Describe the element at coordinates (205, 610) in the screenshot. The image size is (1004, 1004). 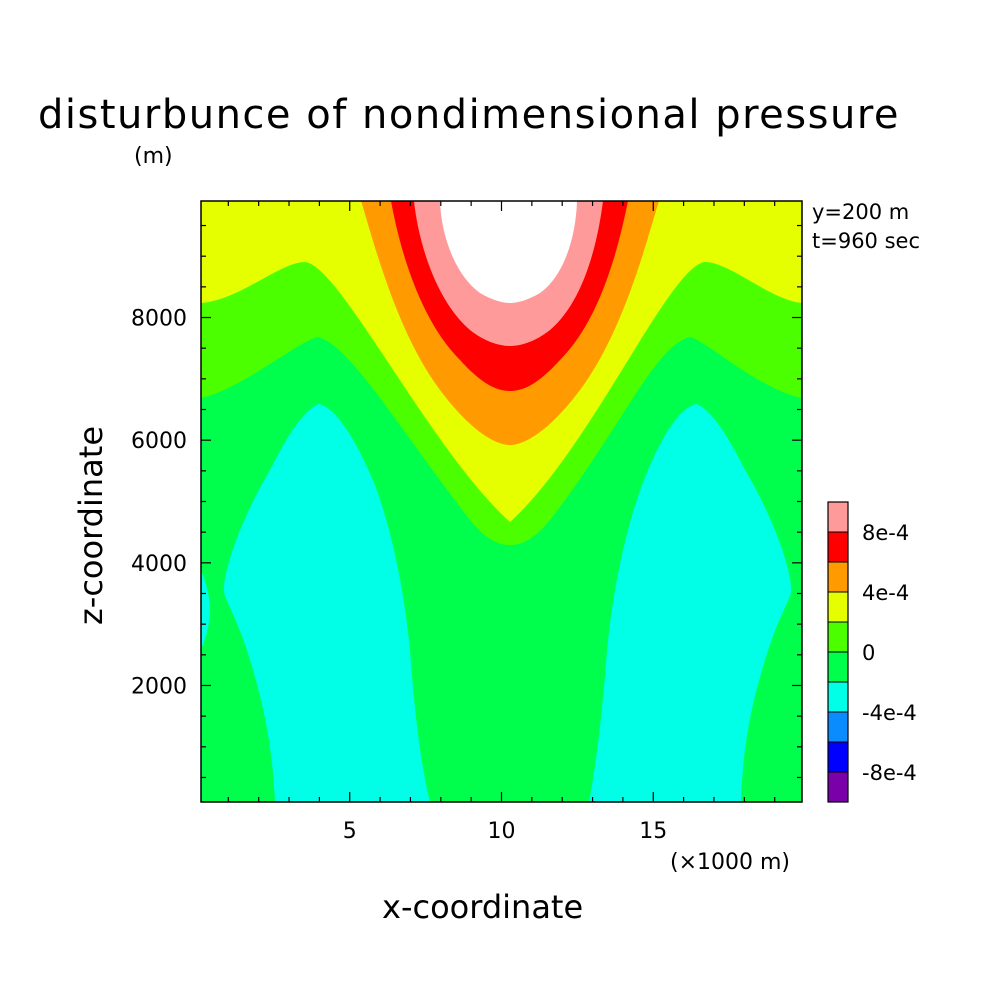
I see `contour-band-neg-4e-4-to-neg-2e-4-edge` at that location.